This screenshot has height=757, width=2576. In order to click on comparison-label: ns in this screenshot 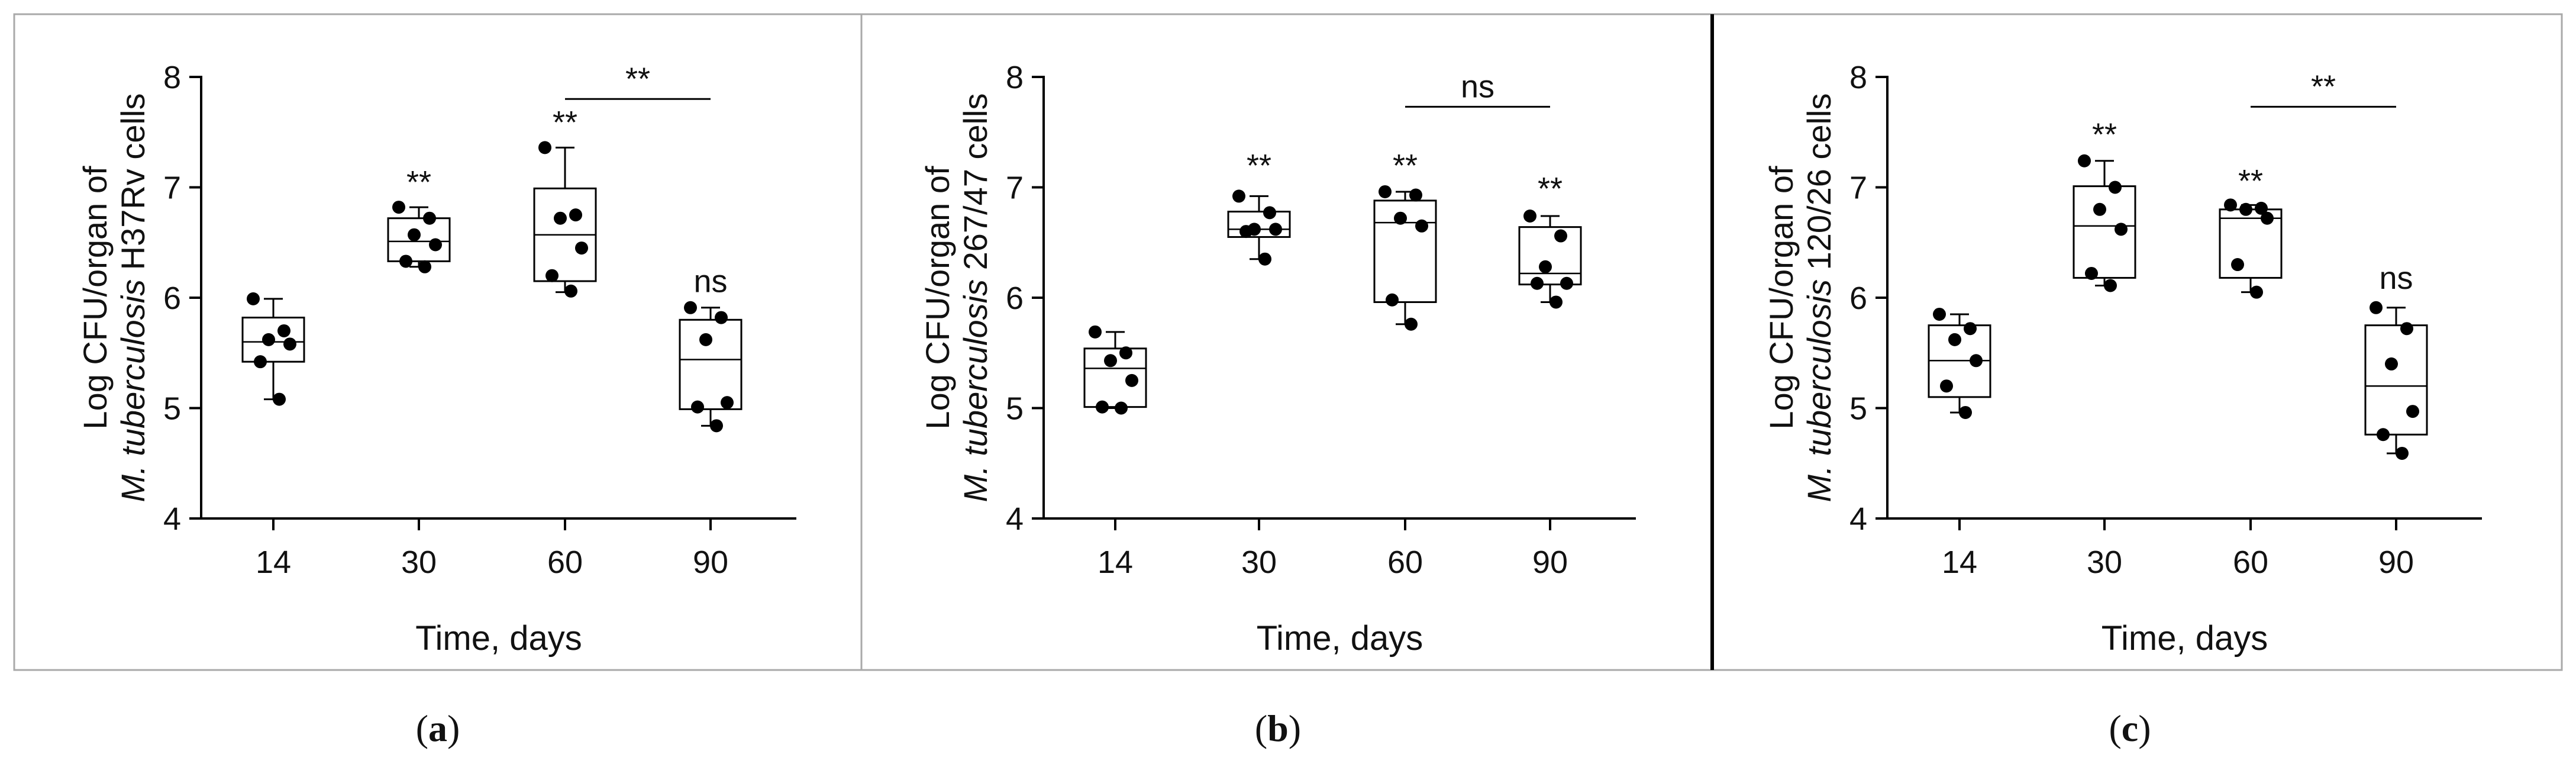, I will do `click(1477, 86)`.